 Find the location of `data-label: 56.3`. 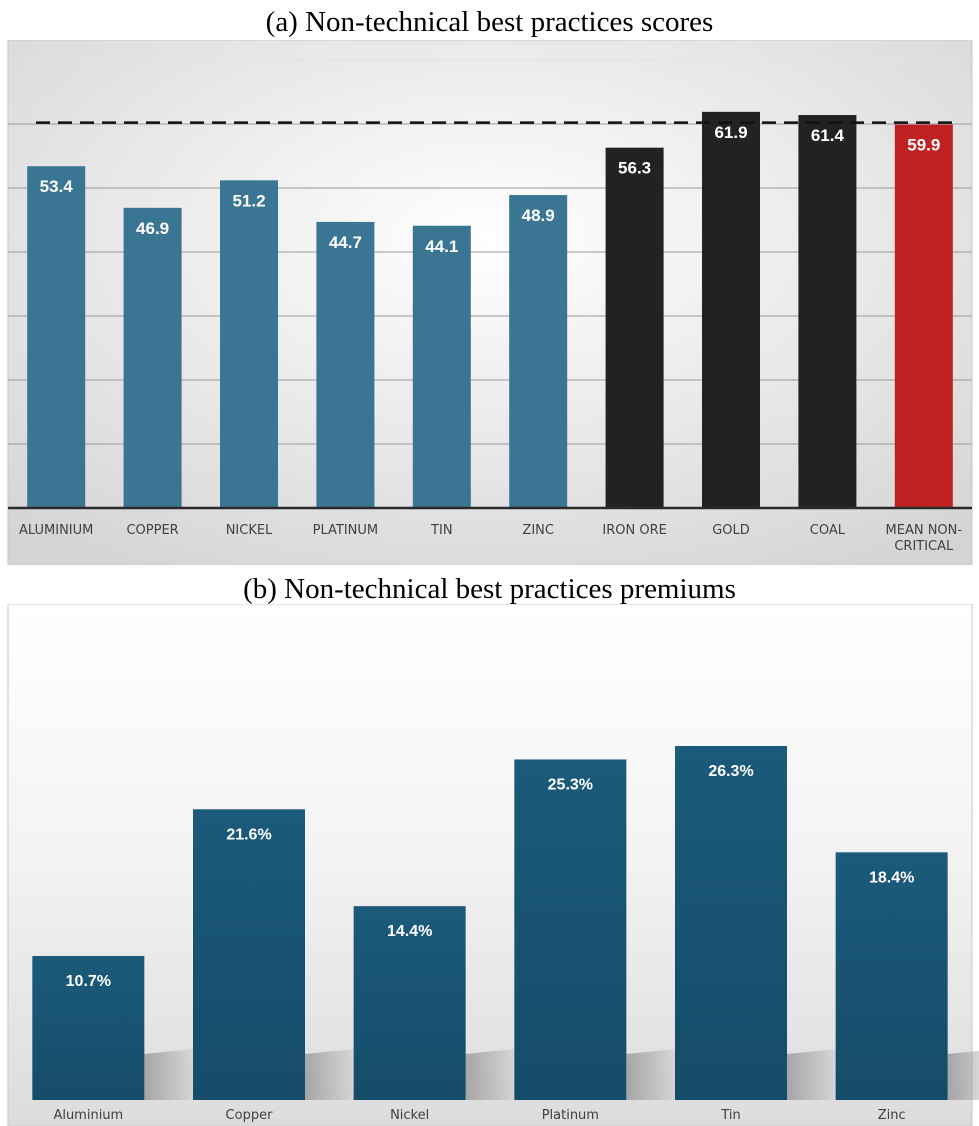

data-label: 56.3 is located at coordinates (634, 168).